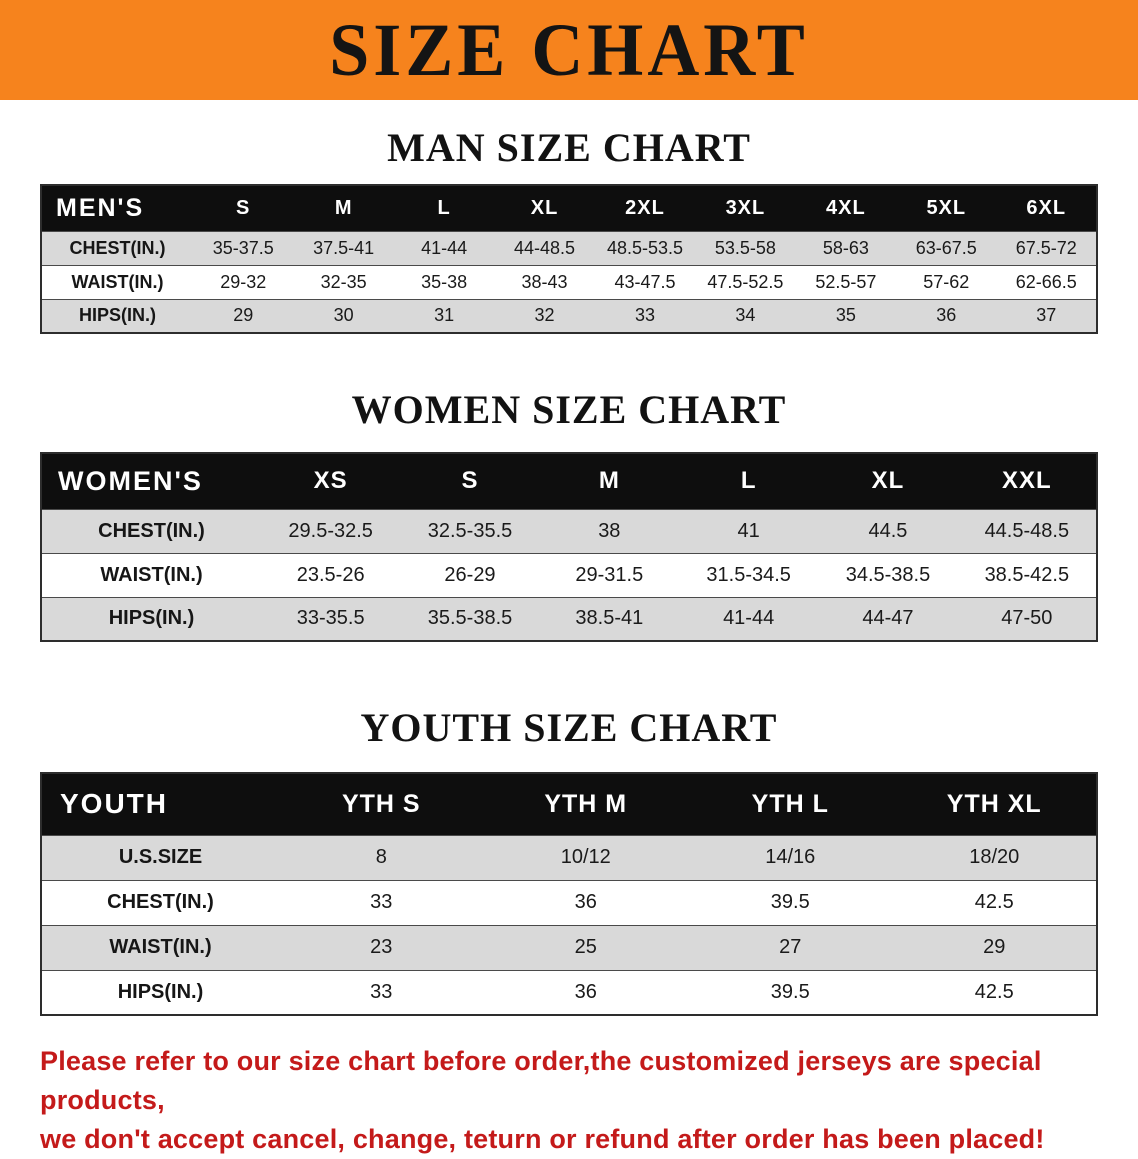 This screenshot has height=1159, width=1138. I want to click on table-header-row: YOUTH YTH S YTH M YTH L YTH XL, so click(569, 804).